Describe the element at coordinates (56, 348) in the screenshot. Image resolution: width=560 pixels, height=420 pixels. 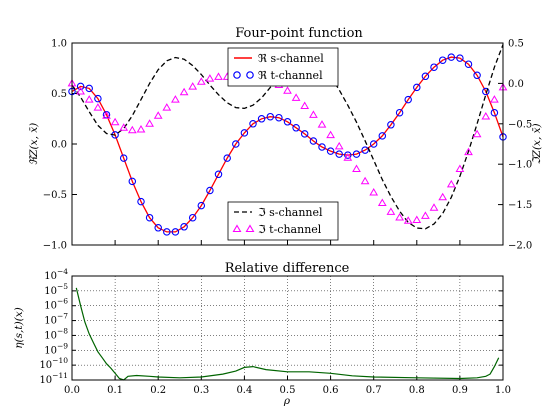
I see `bottom-y-tick-label: 10⁻⁹` at that location.